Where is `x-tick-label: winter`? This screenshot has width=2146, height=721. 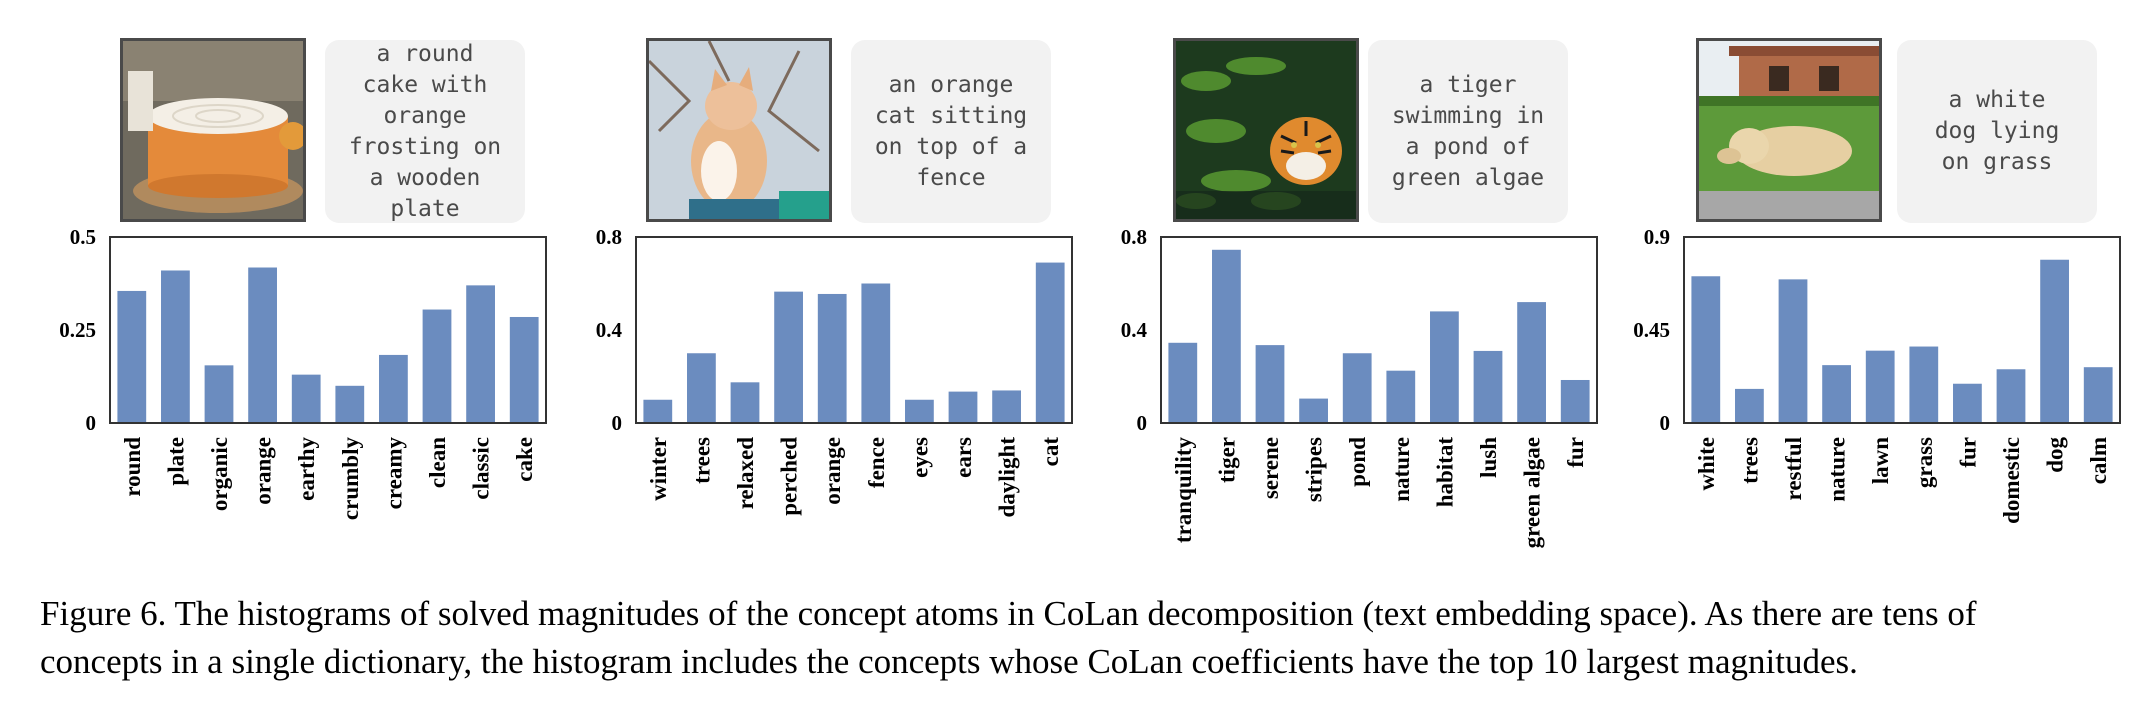
x-tick-label: winter is located at coordinates (658, 469).